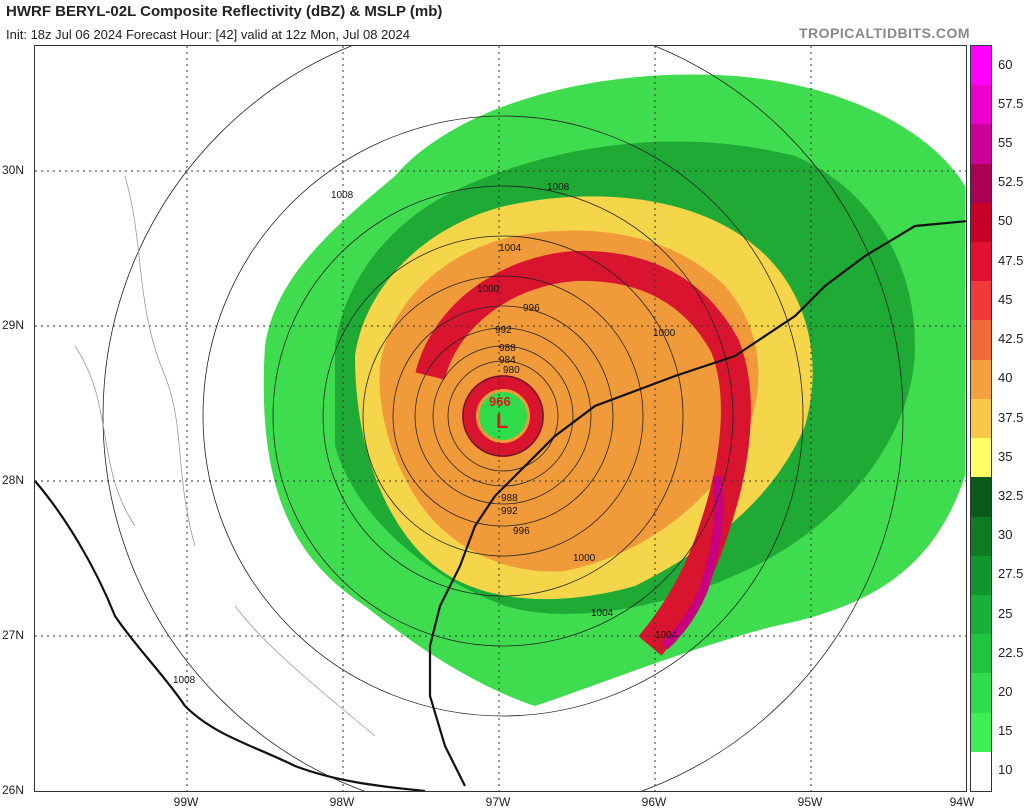 The image size is (1024, 811). Describe the element at coordinates (500, 401) in the screenshot. I see `central-pressure: 966` at that location.